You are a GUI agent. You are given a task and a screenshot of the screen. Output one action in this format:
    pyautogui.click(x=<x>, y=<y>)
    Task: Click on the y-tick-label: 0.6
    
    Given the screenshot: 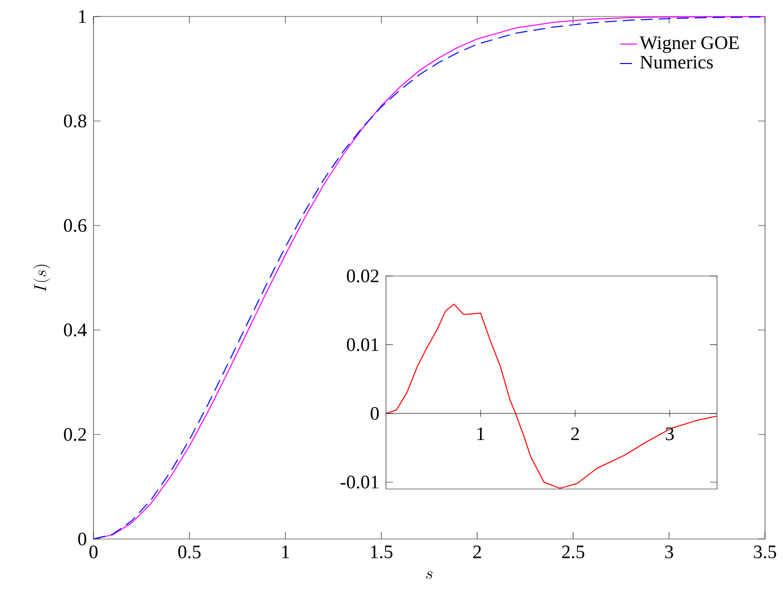 What is the action you would take?
    pyautogui.click(x=75, y=225)
    